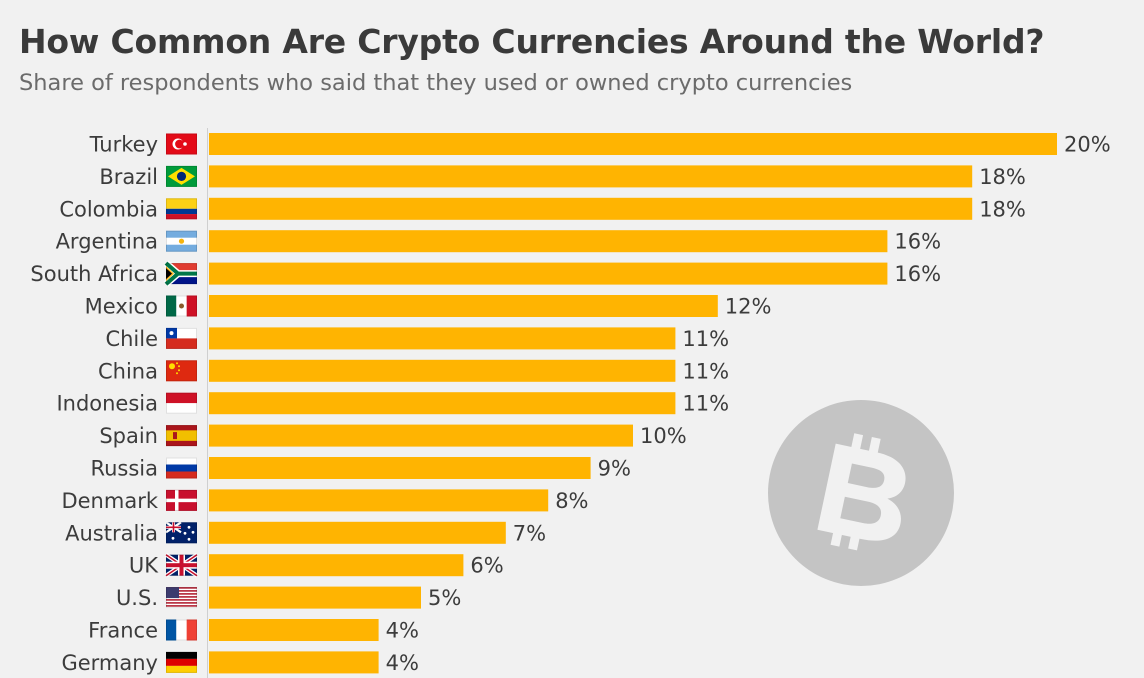 The height and width of the screenshot is (678, 1144). What do you see at coordinates (181, 662) in the screenshot?
I see `germany-flag-icon` at bounding box center [181, 662].